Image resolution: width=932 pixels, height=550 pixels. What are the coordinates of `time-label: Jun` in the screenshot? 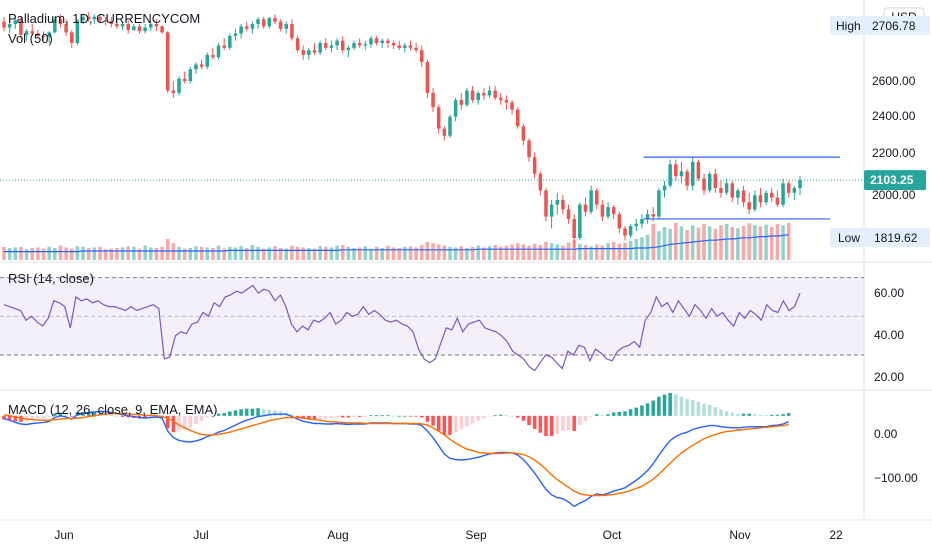 It's located at (63, 535).